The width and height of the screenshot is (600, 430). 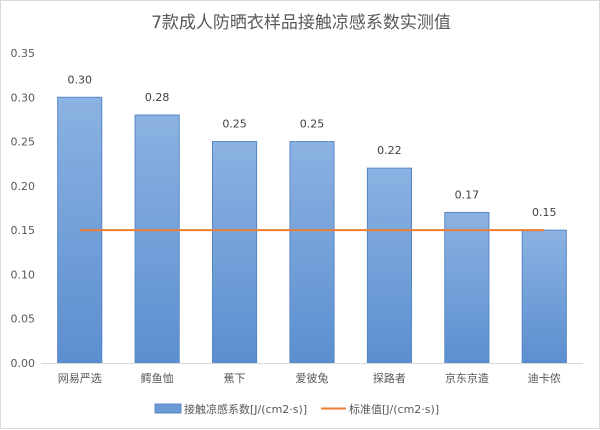 What do you see at coordinates (544, 212) in the screenshot?
I see `bar-data-label: 0.15` at bounding box center [544, 212].